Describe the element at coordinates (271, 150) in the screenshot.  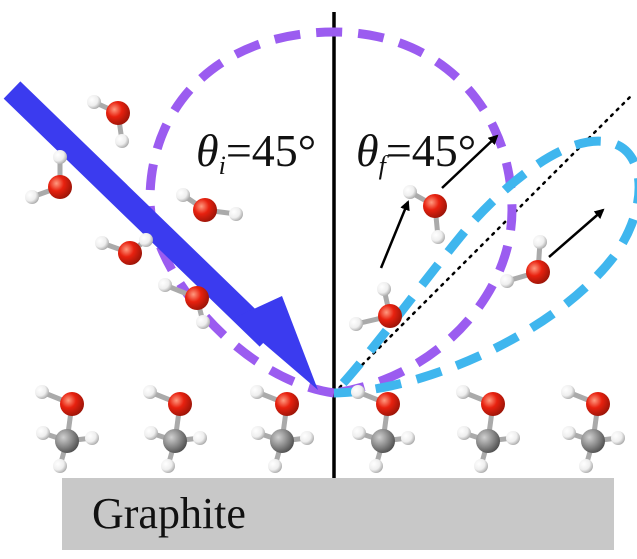
I see `incident-angle-value: =45°` at that location.